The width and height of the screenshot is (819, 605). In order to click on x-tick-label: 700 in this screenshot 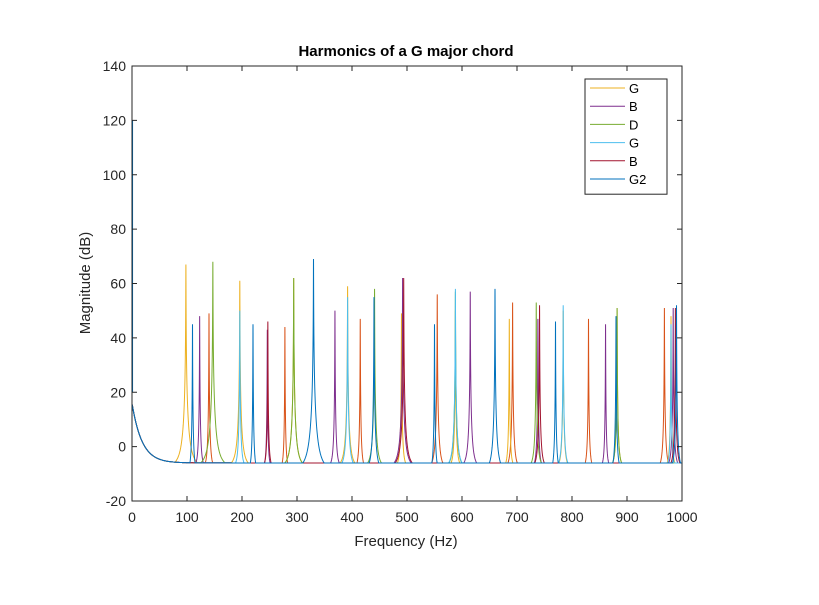, I will do `click(517, 517)`.